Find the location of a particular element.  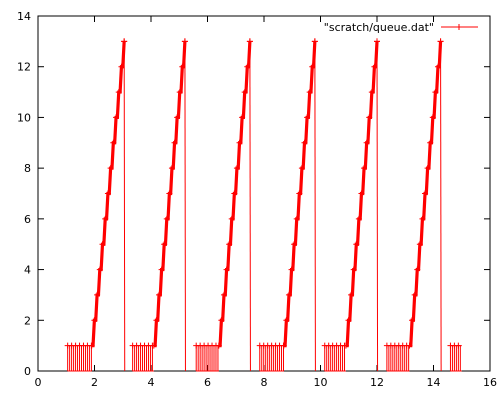

legend-marker is located at coordinates (459, 27).